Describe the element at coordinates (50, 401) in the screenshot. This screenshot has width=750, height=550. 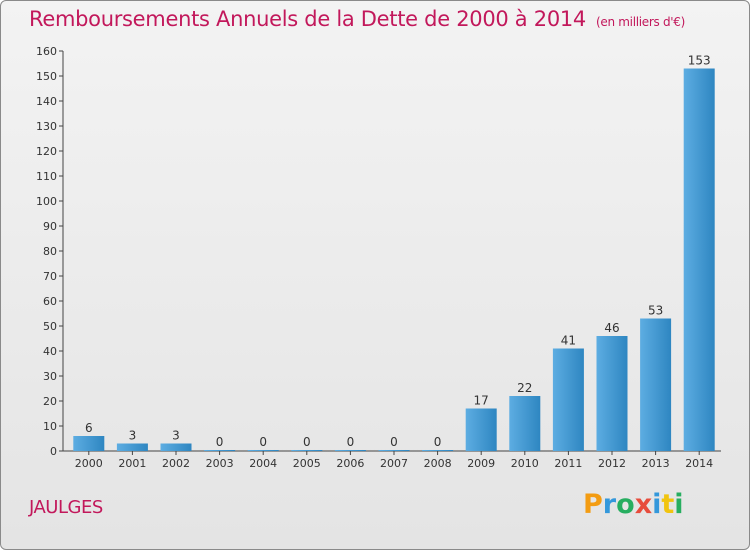
I see `y-tick-label: 20` at that location.